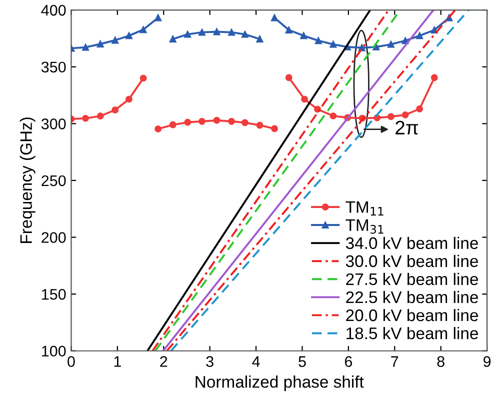  Describe the element at coordinates (412, 315) in the screenshot. I see `legend-label: 20.0 kV beam line` at that location.